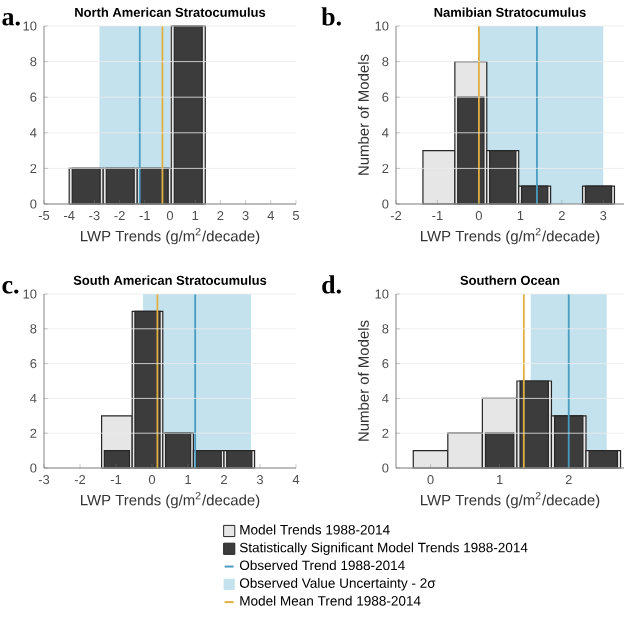 The image size is (640, 640). Describe the element at coordinates (331, 284) in the screenshot. I see `text: d.` at that location.